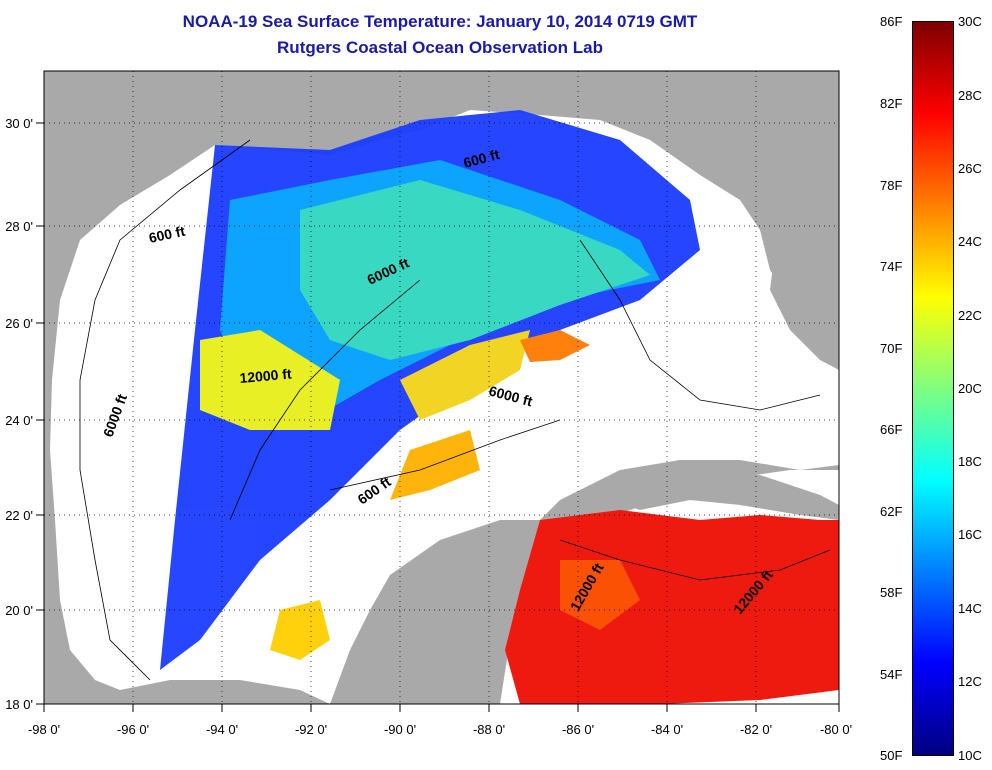 The height and width of the screenshot is (770, 992). Describe the element at coordinates (19, 226) in the screenshot. I see `lat-tick-label: 28 0'` at that location.